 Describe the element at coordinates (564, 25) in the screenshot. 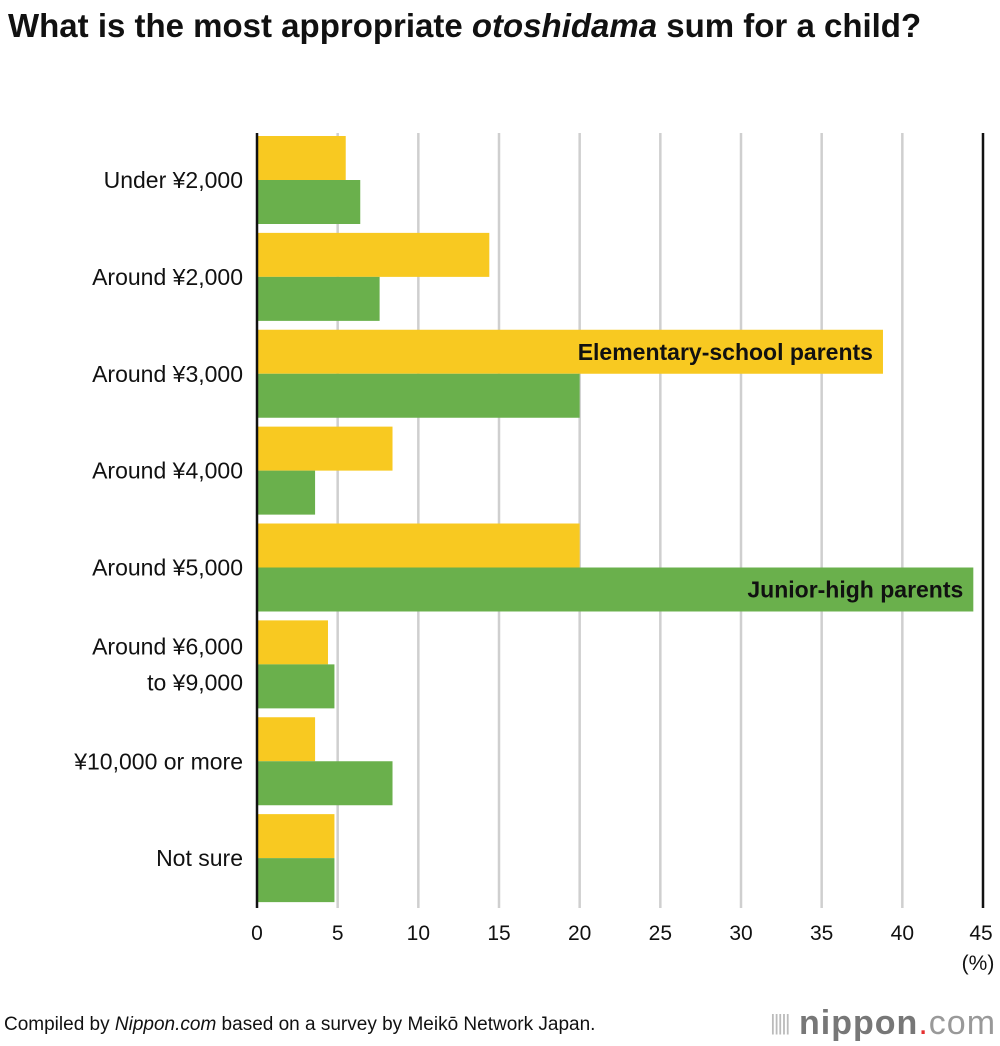

I see `title-italic: otoshidama` at that location.